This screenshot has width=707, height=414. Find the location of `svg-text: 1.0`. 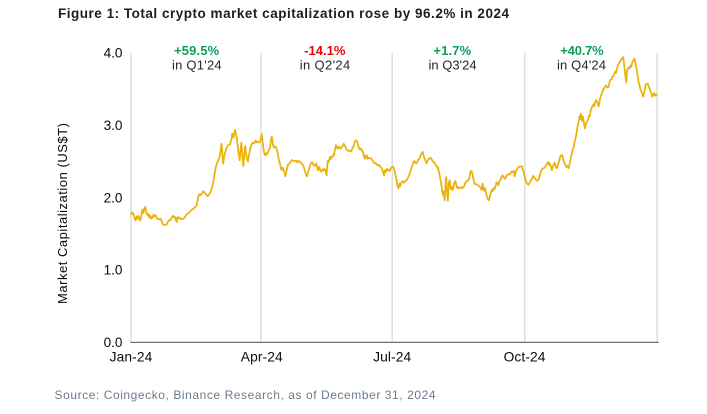

svg-text: 1.0 is located at coordinates (113, 270).